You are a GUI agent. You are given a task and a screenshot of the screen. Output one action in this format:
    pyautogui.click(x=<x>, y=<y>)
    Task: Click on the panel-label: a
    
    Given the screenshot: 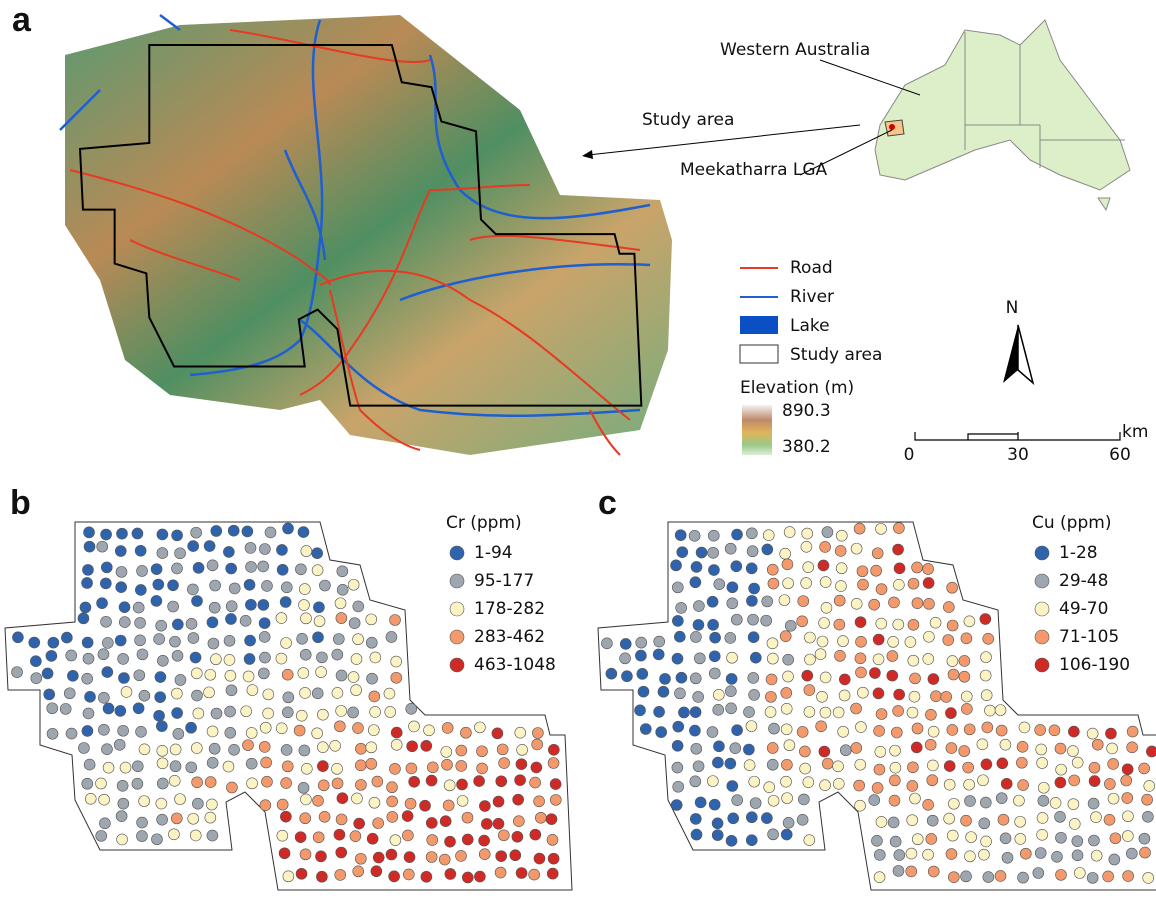 What is the action you would take?
    pyautogui.click(x=22, y=20)
    